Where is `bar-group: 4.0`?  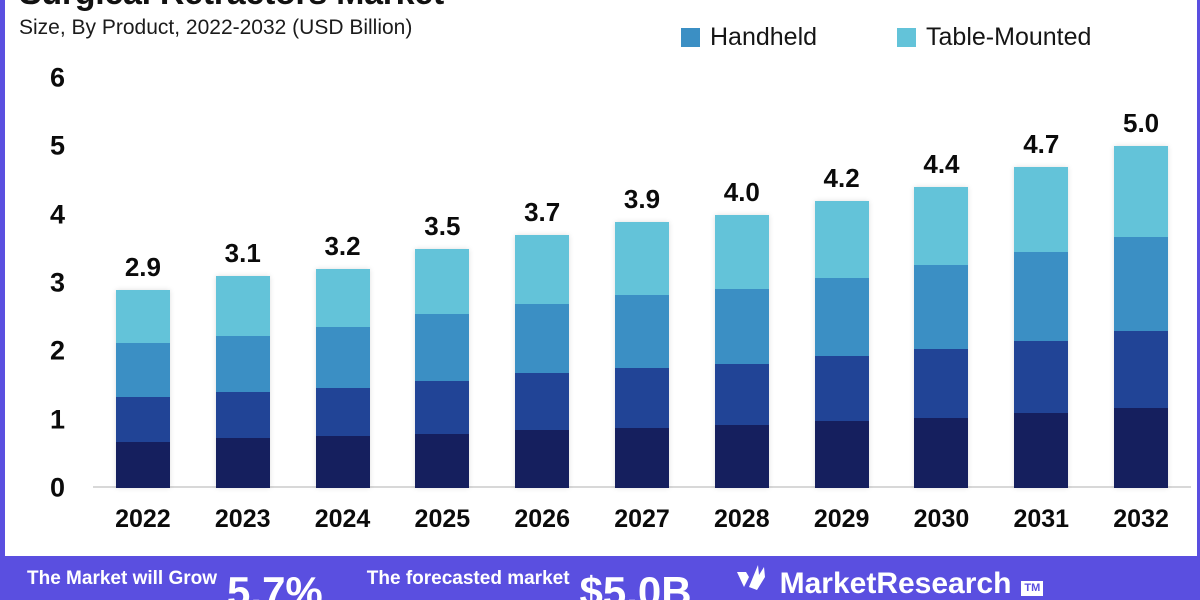
bar-group: 4.0 is located at coordinates (741, 283).